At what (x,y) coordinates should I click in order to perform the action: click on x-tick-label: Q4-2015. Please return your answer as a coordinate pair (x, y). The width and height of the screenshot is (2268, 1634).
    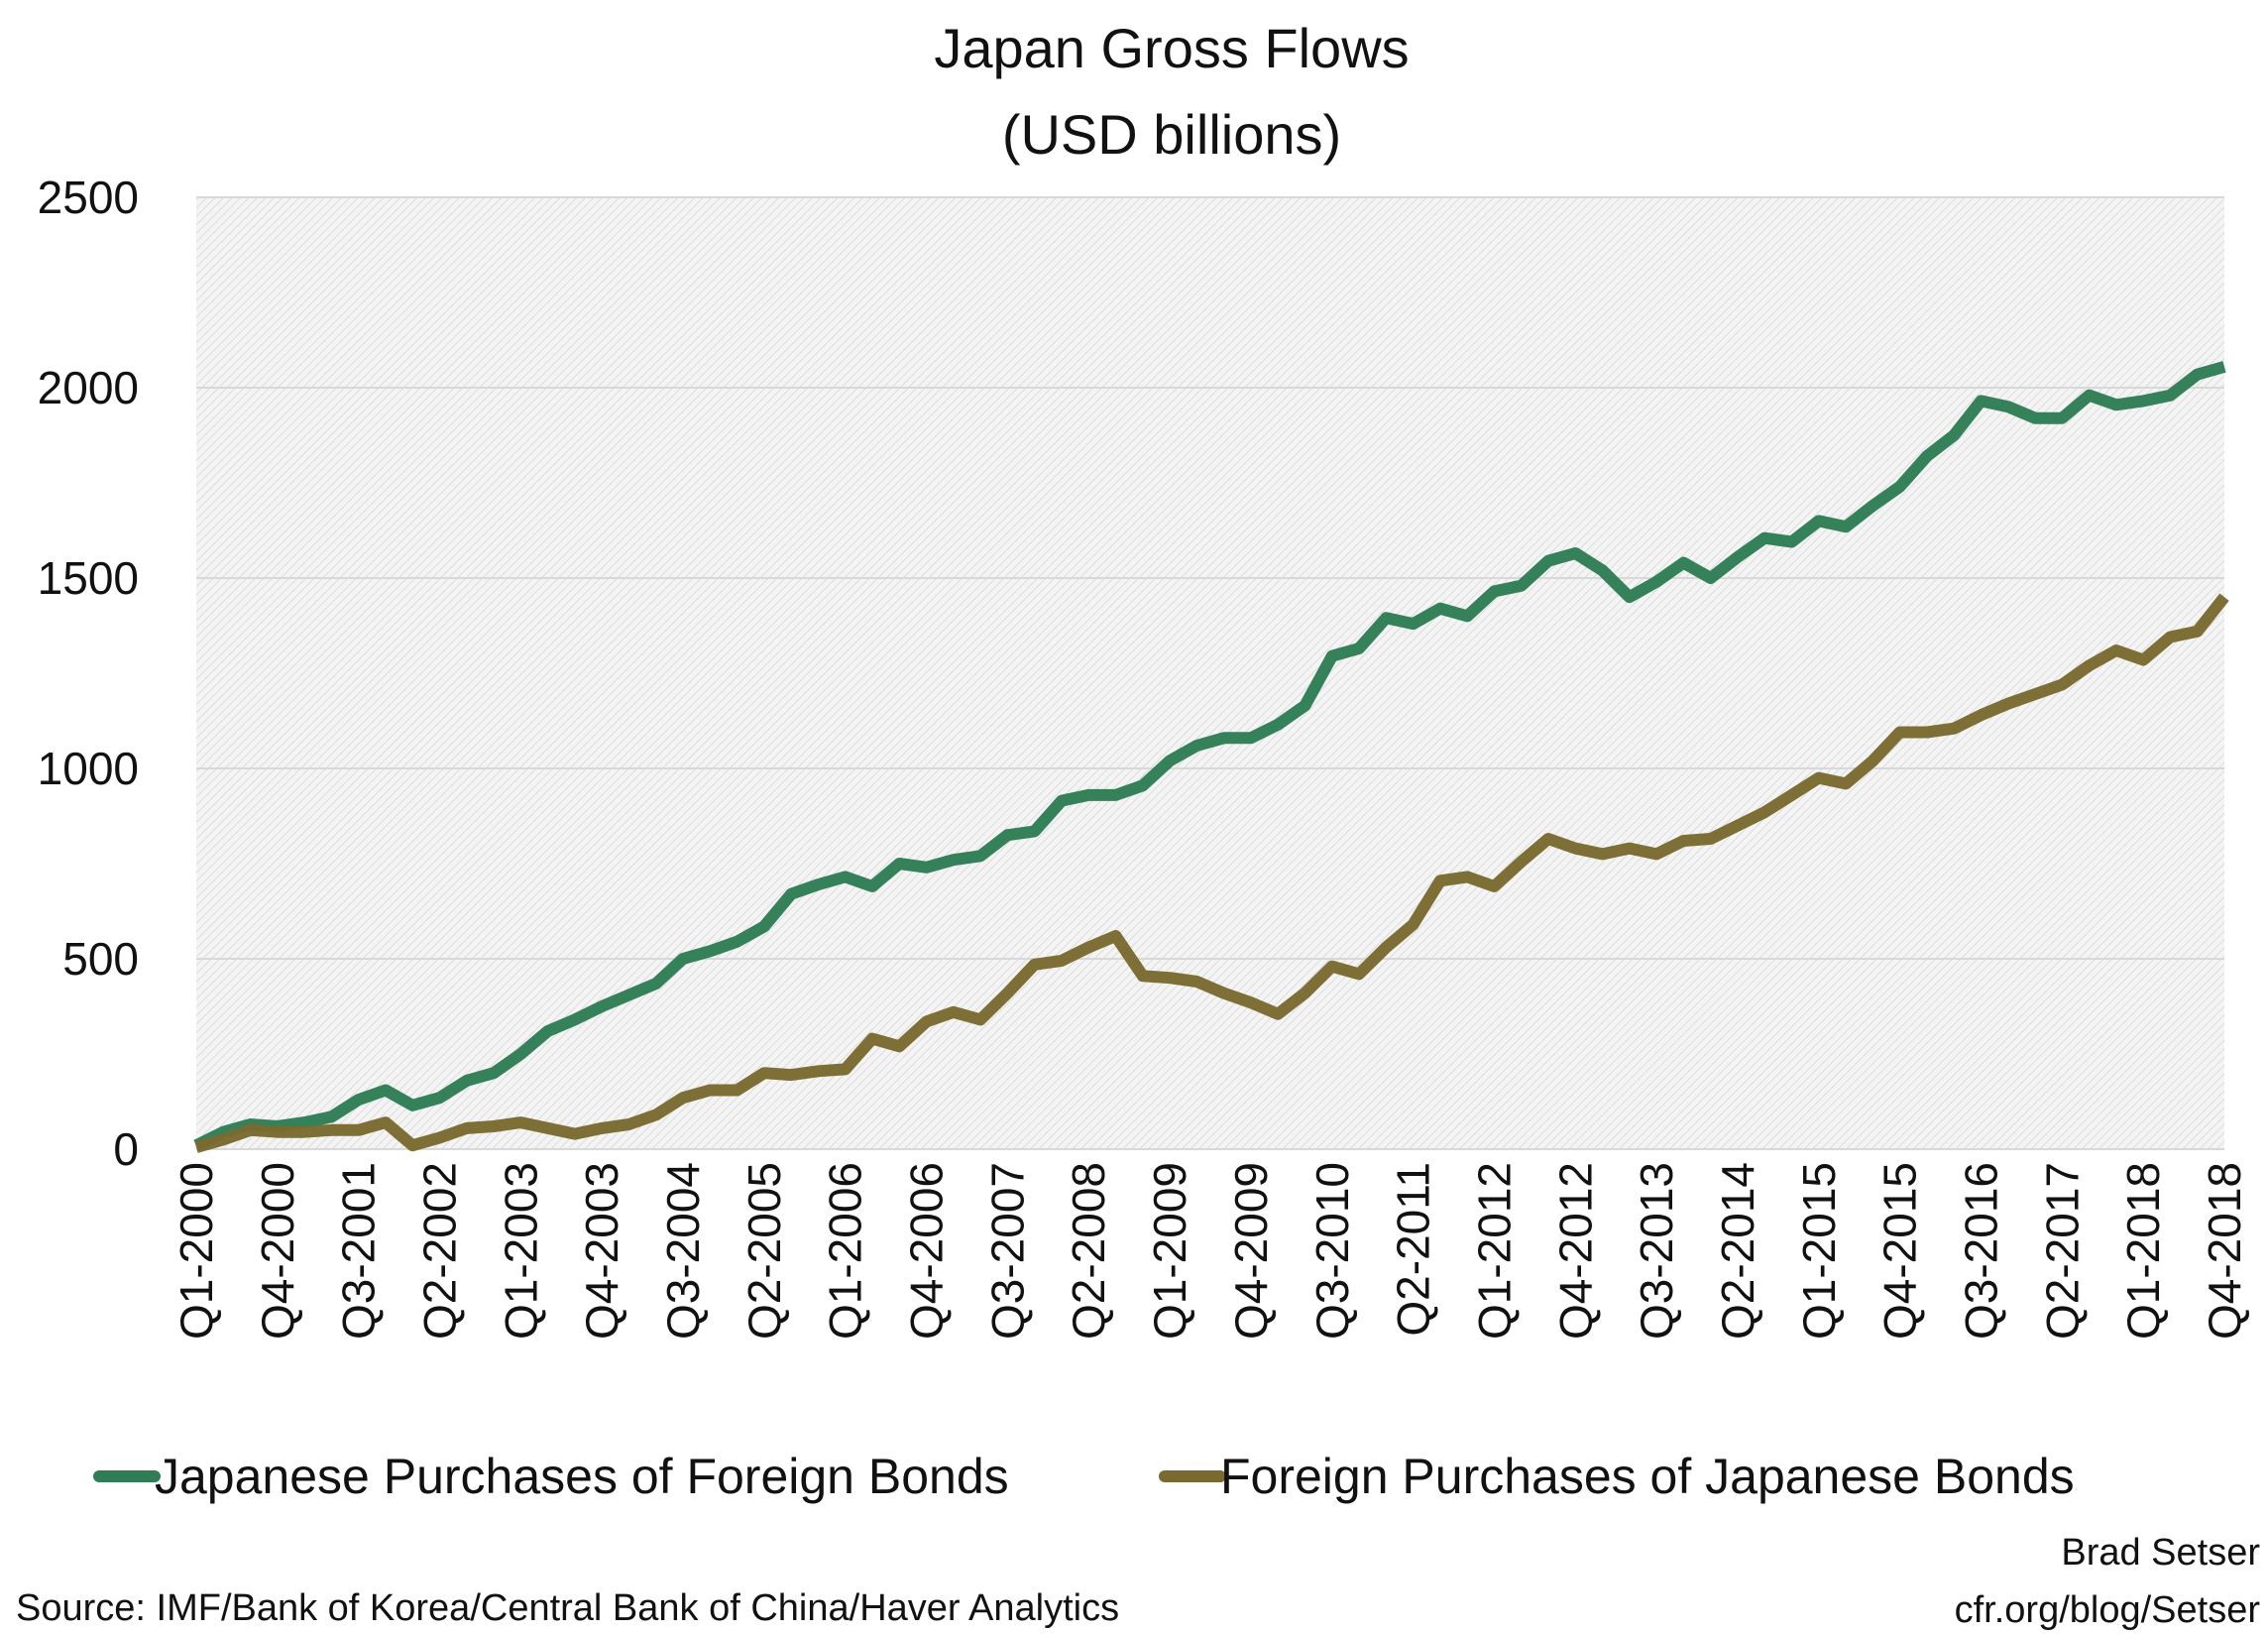
    Looking at the image, I should click on (1900, 1251).